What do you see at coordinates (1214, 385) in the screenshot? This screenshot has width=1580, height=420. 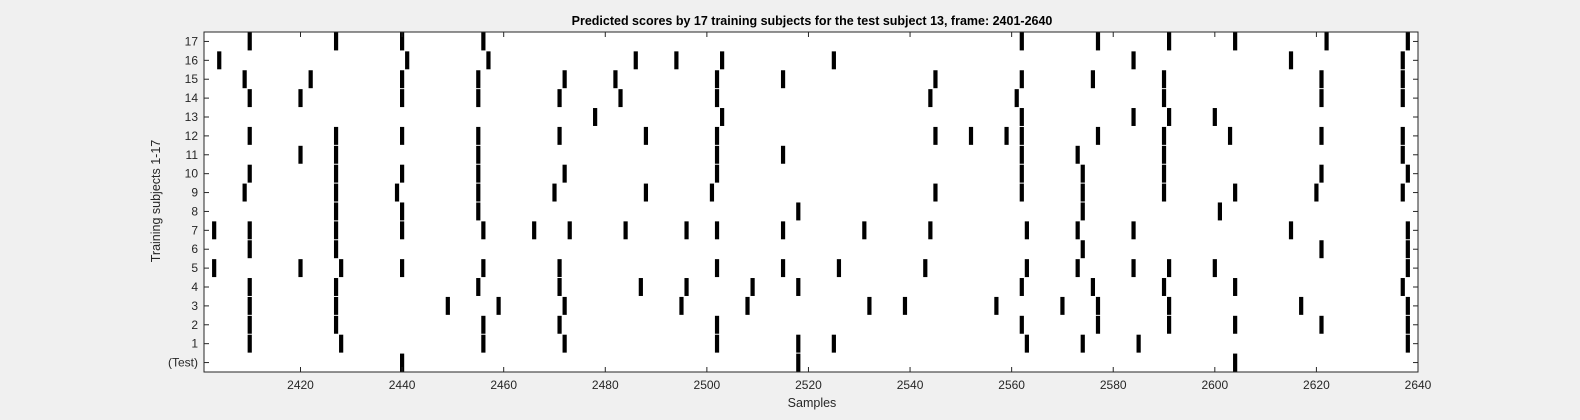 I see `x-tick-label: 2600` at bounding box center [1214, 385].